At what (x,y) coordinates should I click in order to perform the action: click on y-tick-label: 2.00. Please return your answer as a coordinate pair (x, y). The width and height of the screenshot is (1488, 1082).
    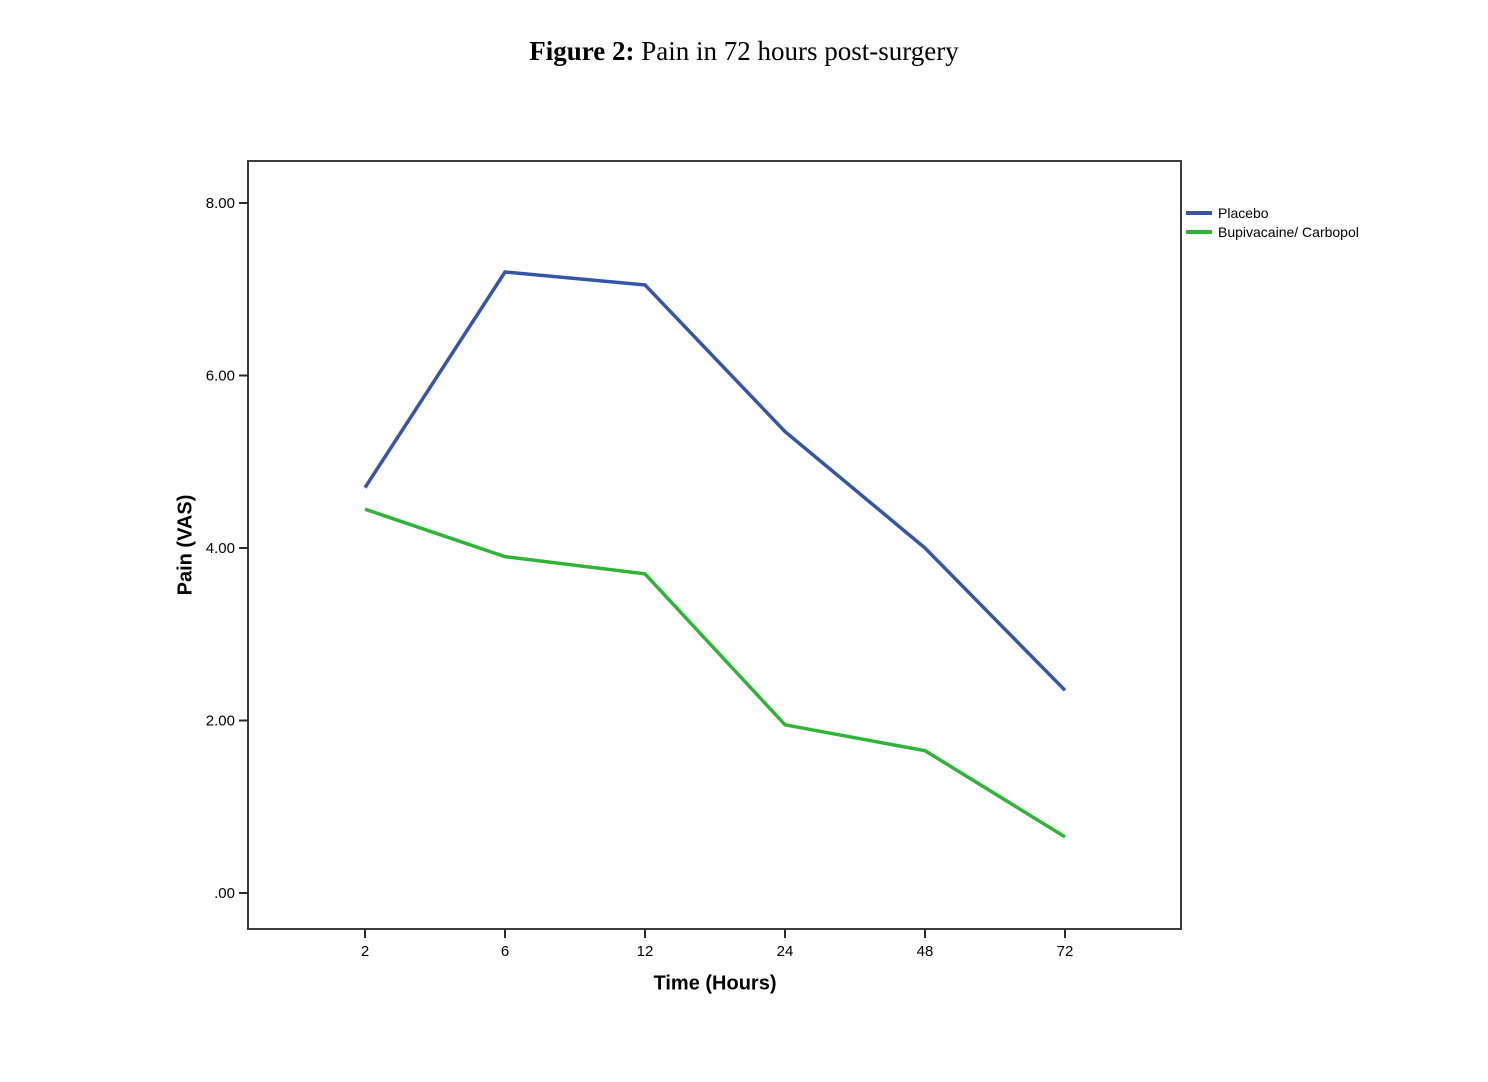
    Looking at the image, I should click on (220, 721).